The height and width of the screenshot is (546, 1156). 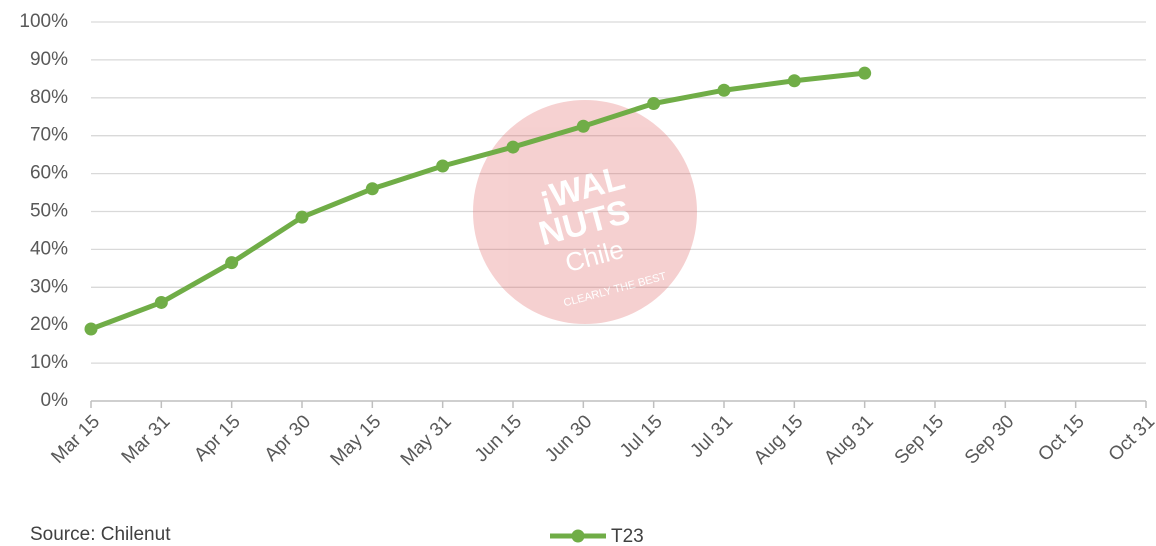 I want to click on y-tick-label: 10%, so click(x=49, y=362).